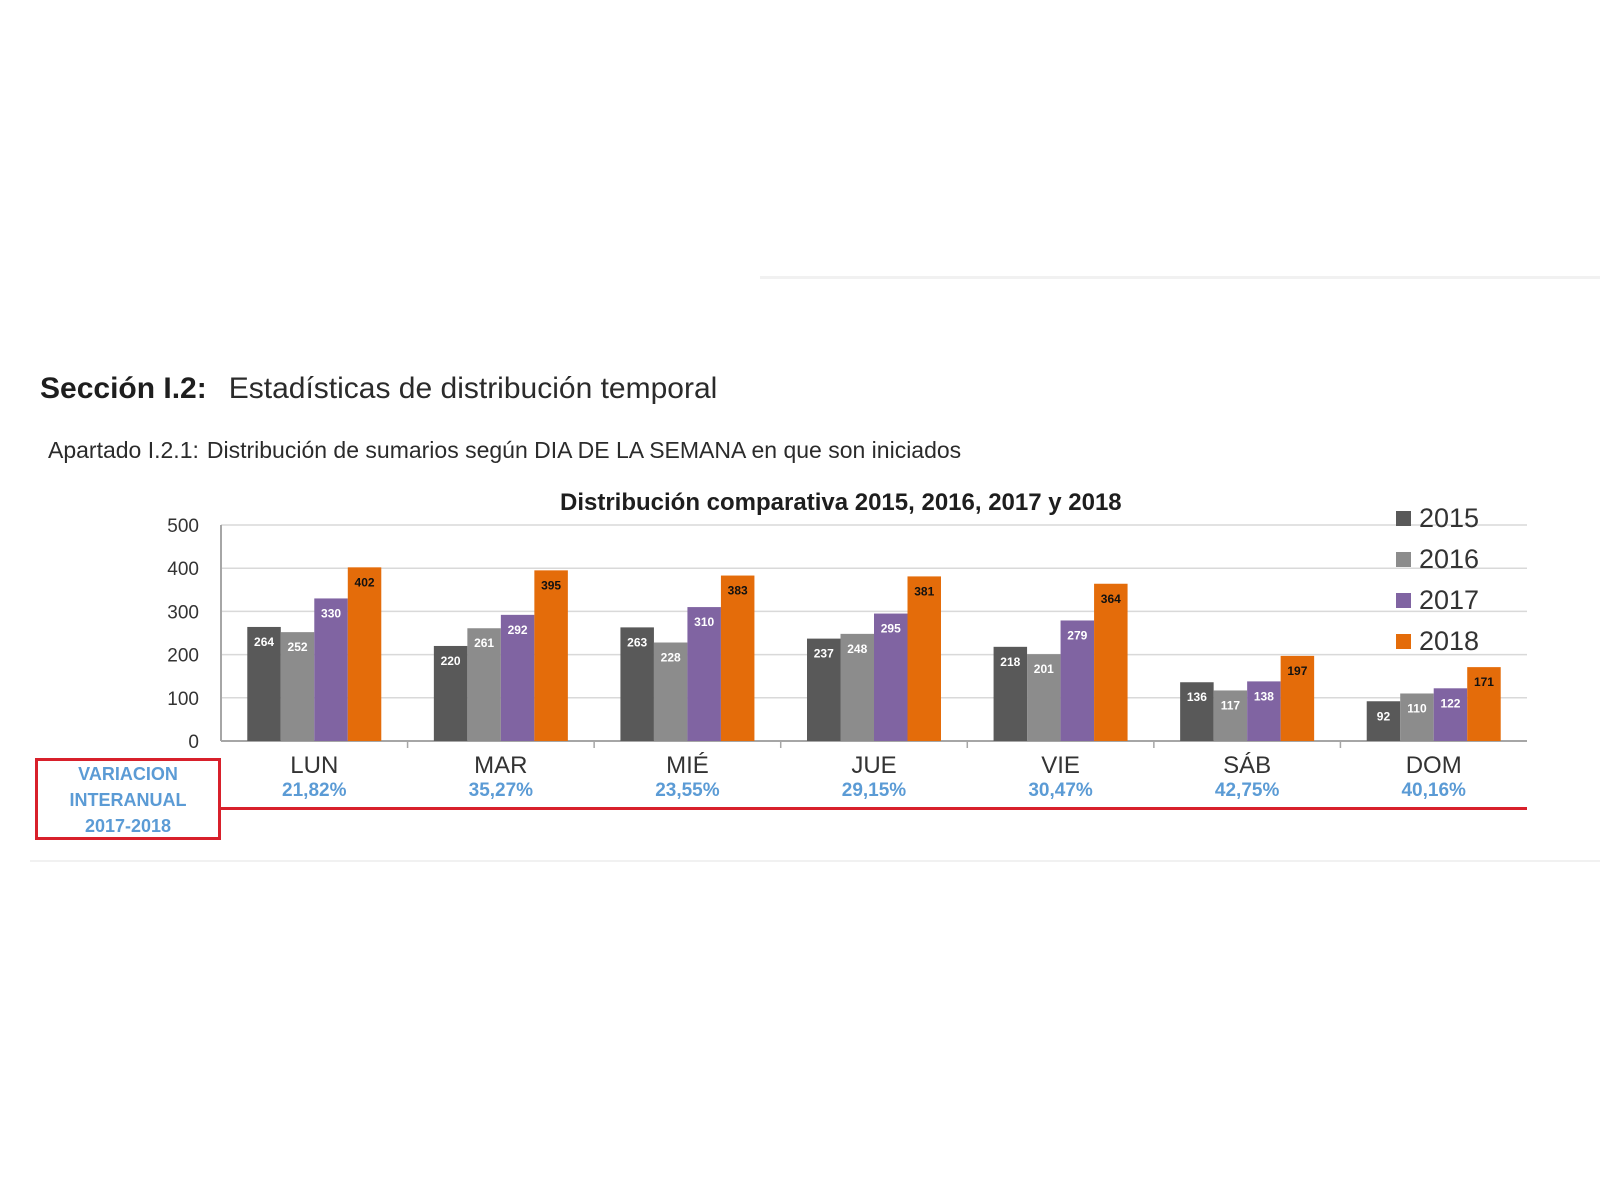  Describe the element at coordinates (1044, 669) in the screenshot. I see `data-label: 201` at that location.